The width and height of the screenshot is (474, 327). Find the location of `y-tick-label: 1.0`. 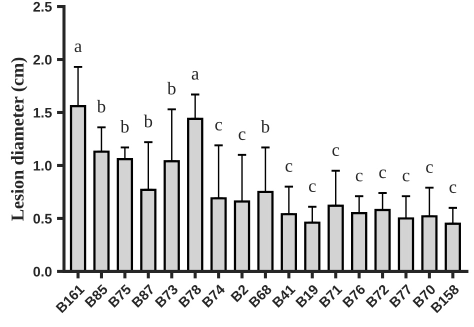

y-tick-label: 1.0 is located at coordinates (43, 165).